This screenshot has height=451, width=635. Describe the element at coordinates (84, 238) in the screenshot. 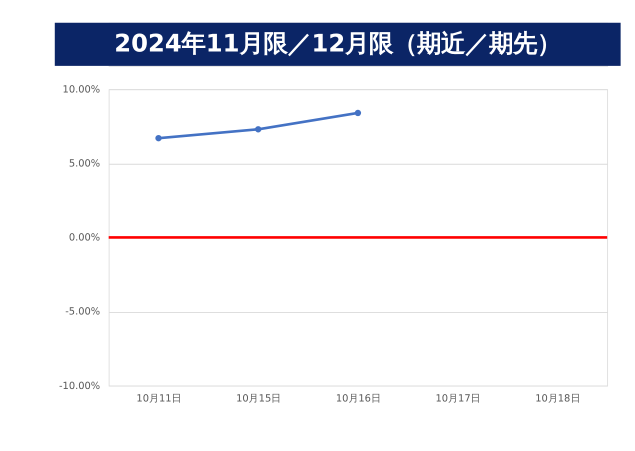

I see `y-tick-label: 0.00%` at that location.